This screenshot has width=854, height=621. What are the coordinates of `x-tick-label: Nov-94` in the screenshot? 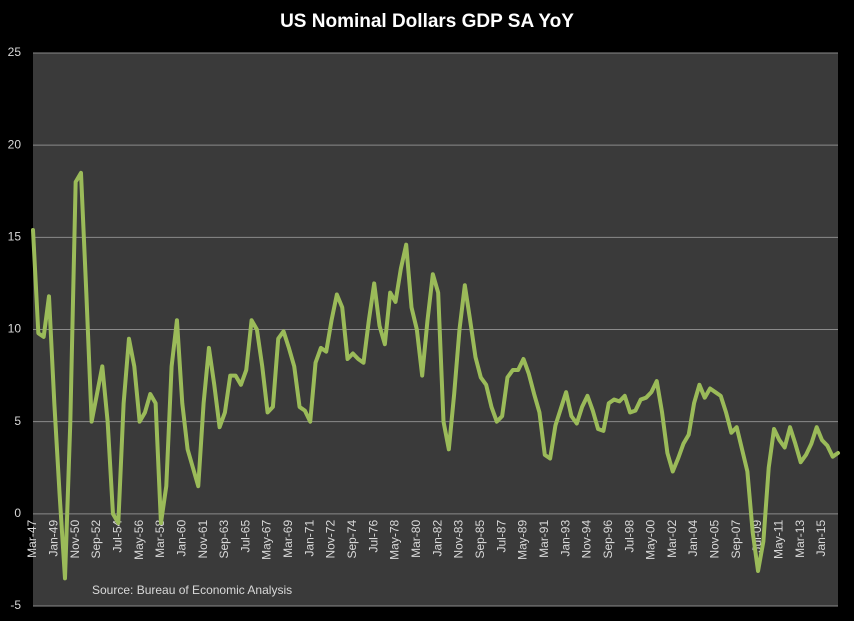 It's located at (587, 539).